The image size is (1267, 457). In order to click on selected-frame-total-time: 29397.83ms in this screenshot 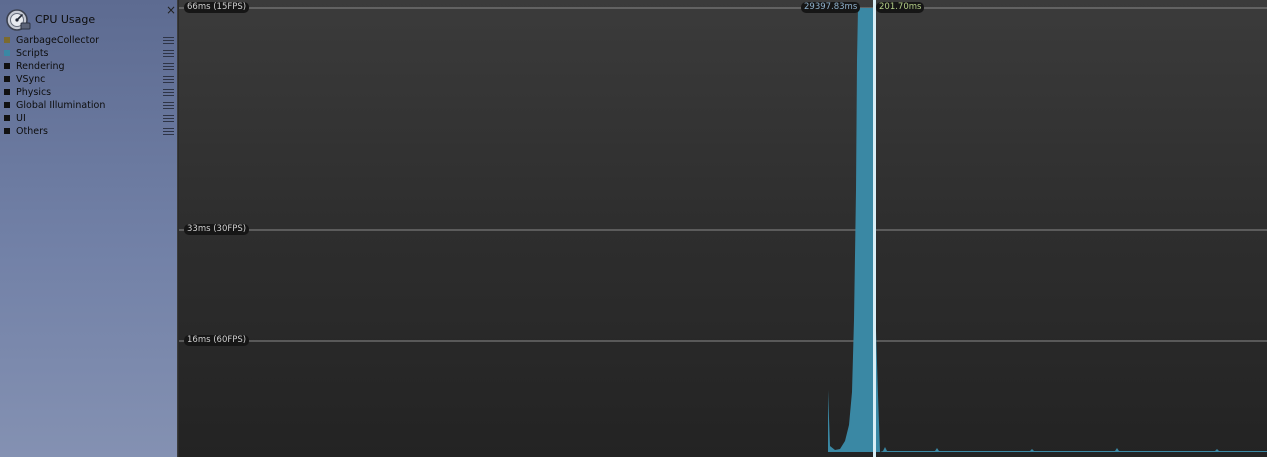, I will do `click(831, 7)`.